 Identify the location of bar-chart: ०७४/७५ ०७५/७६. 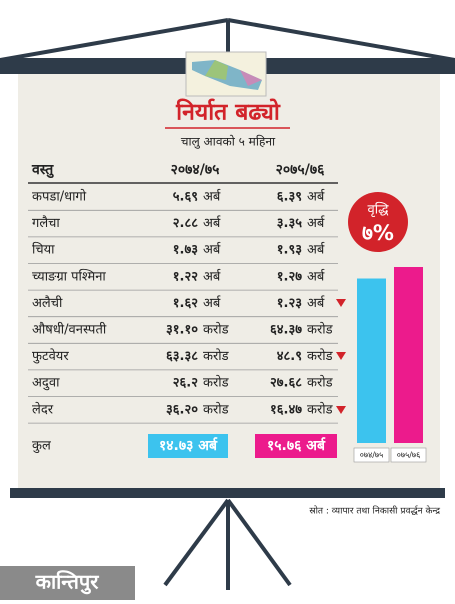
(390, 365).